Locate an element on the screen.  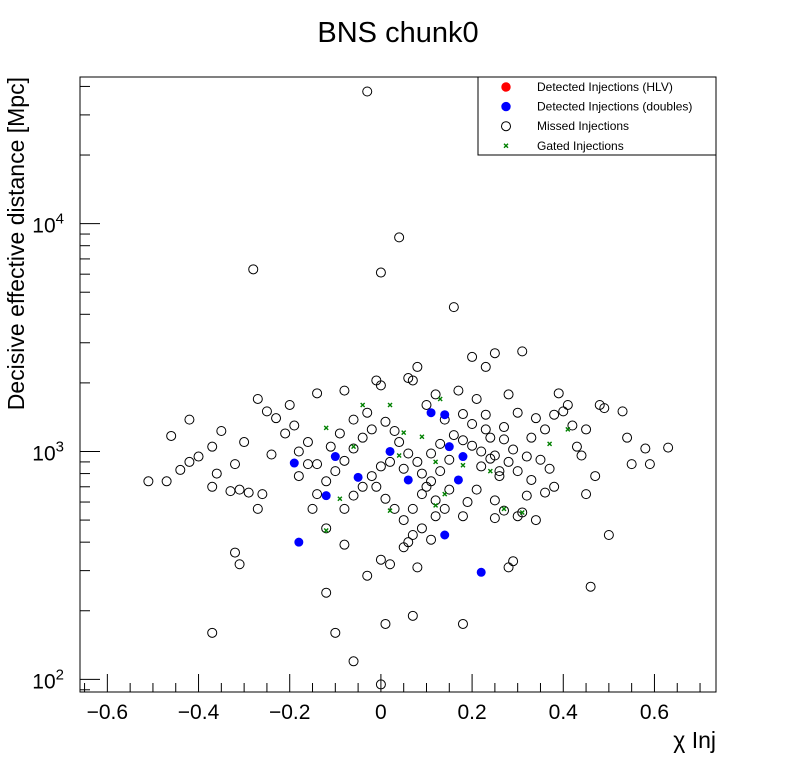
x-tick-label: 0.2 is located at coordinates (471, 712).